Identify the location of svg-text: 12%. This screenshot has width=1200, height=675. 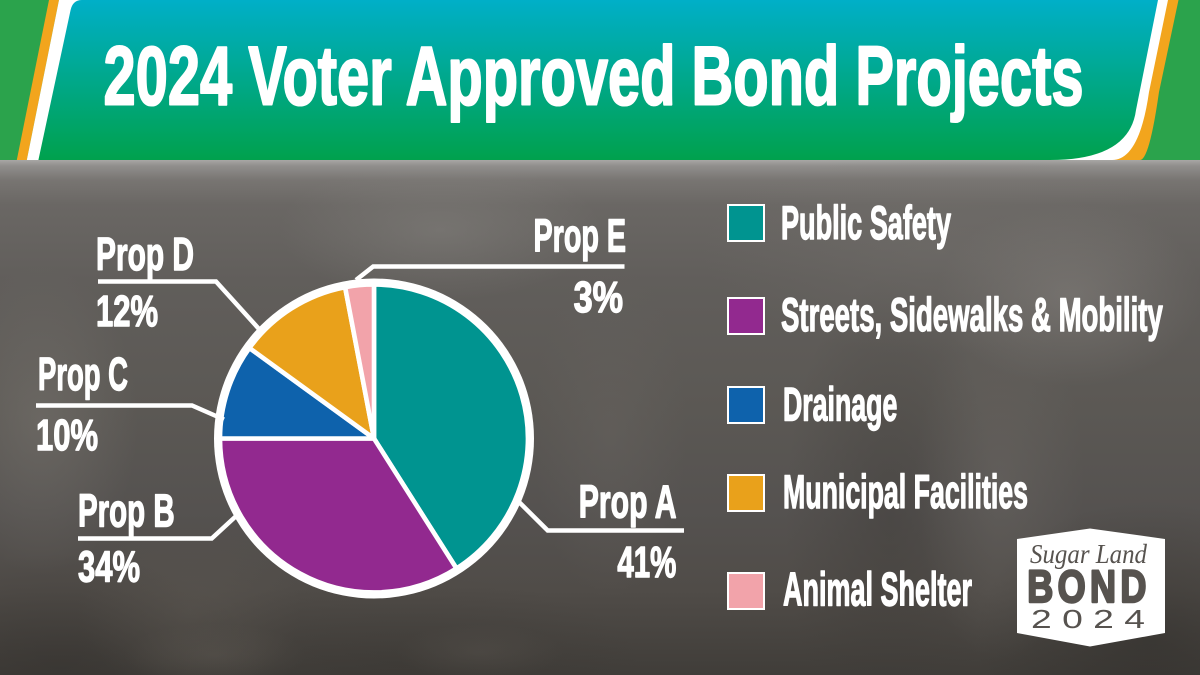
(127, 311).